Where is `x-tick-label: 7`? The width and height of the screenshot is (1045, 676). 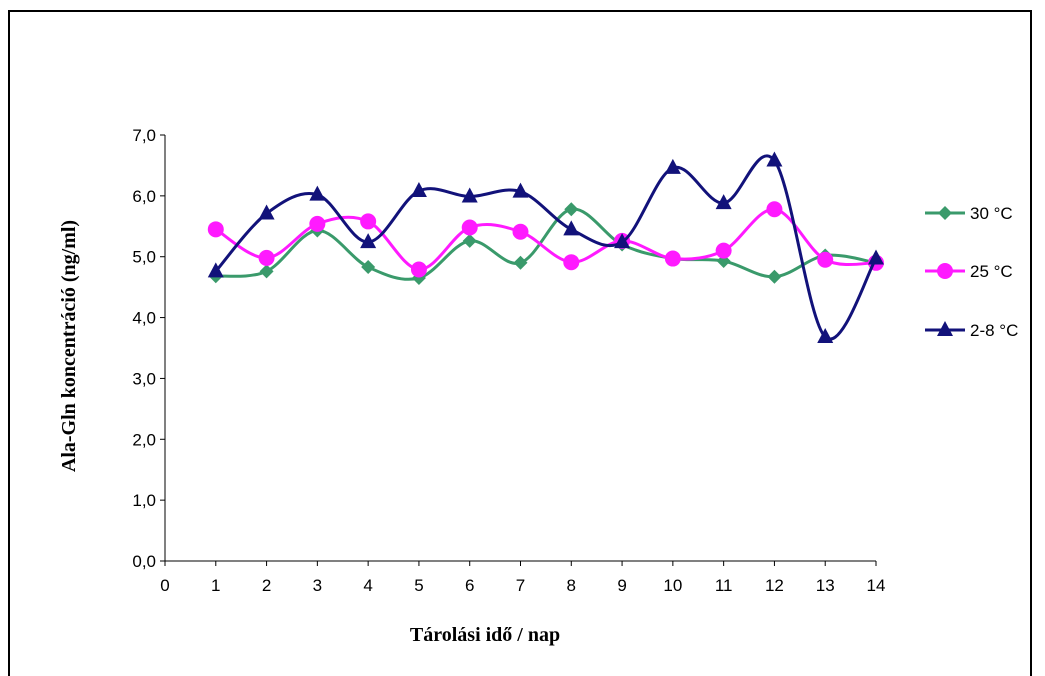
x-tick-label: 7 is located at coordinates (520, 585).